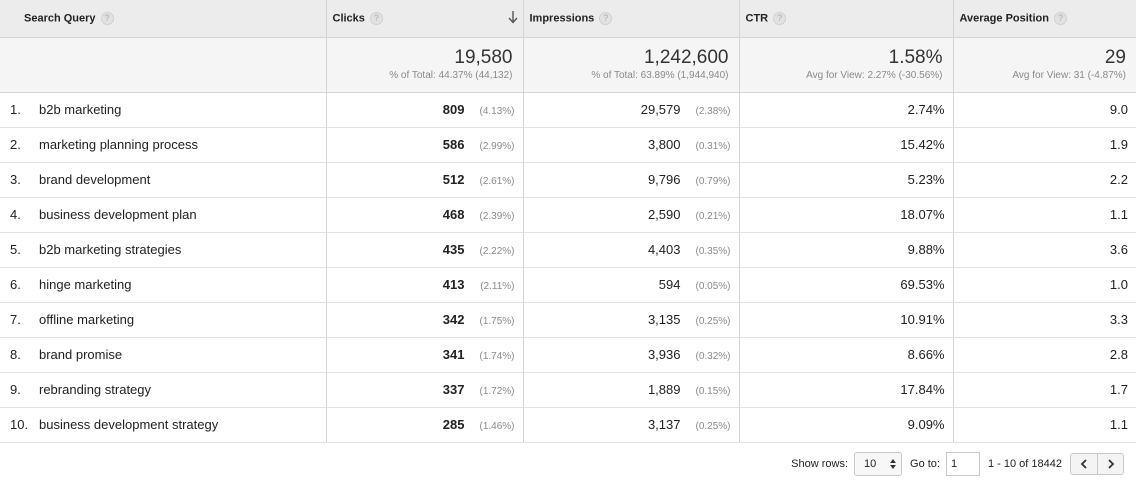 The width and height of the screenshot is (1136, 481). I want to click on previous-page-button, so click(1084, 463).